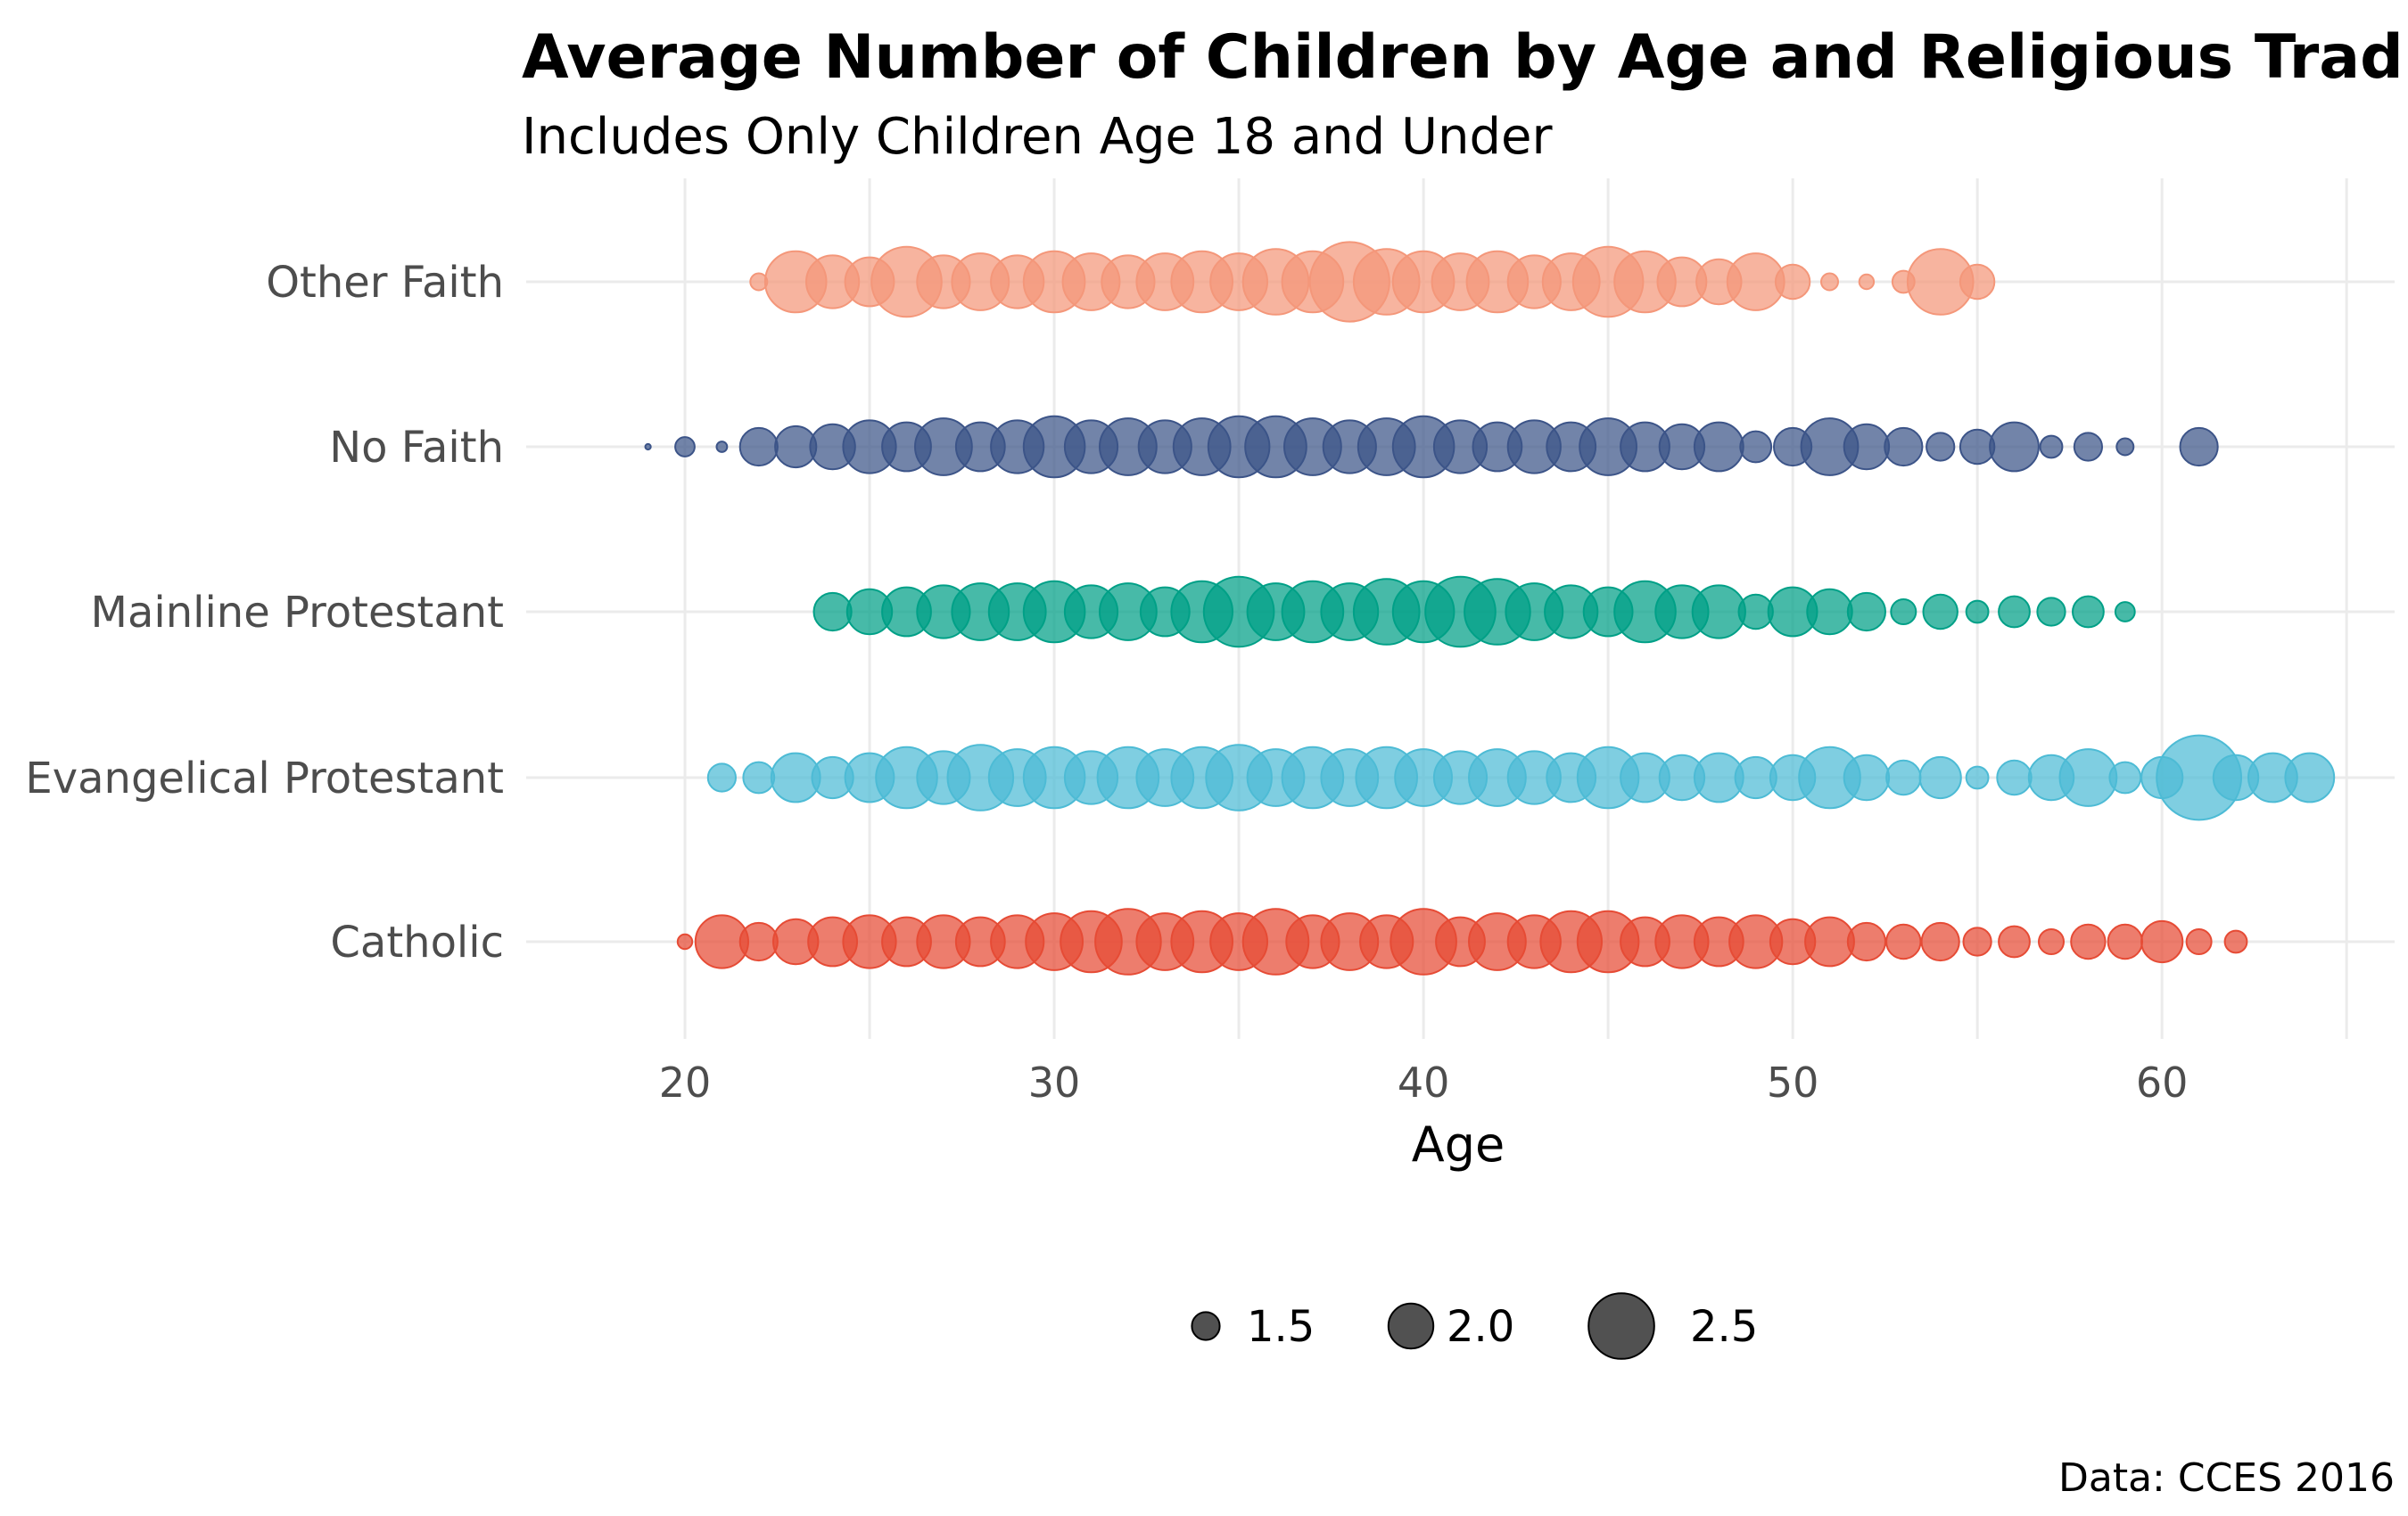 The image size is (2408, 1516). Describe the element at coordinates (416, 448) in the screenshot. I see `y-tick-label: No Faith` at that location.